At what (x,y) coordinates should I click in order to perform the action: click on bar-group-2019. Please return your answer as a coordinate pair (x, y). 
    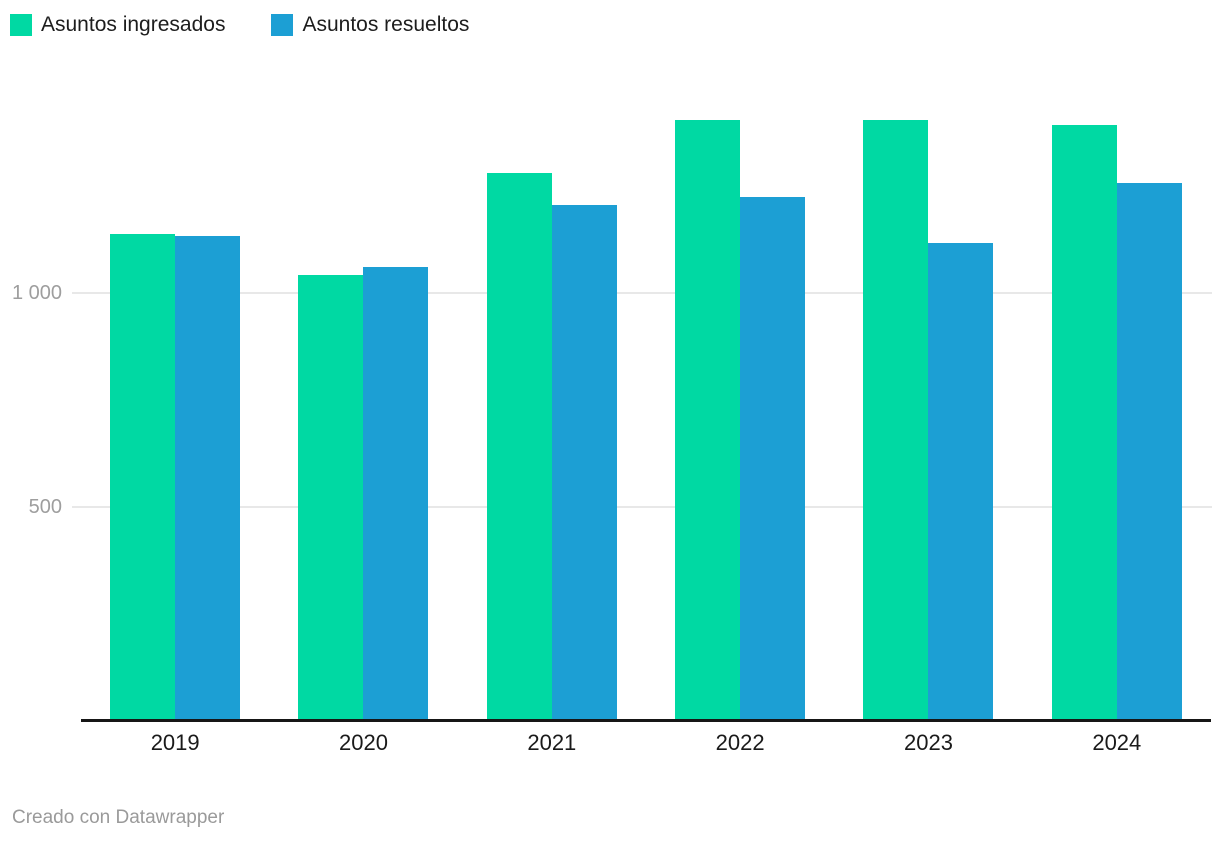
    Looking at the image, I should click on (175, 390).